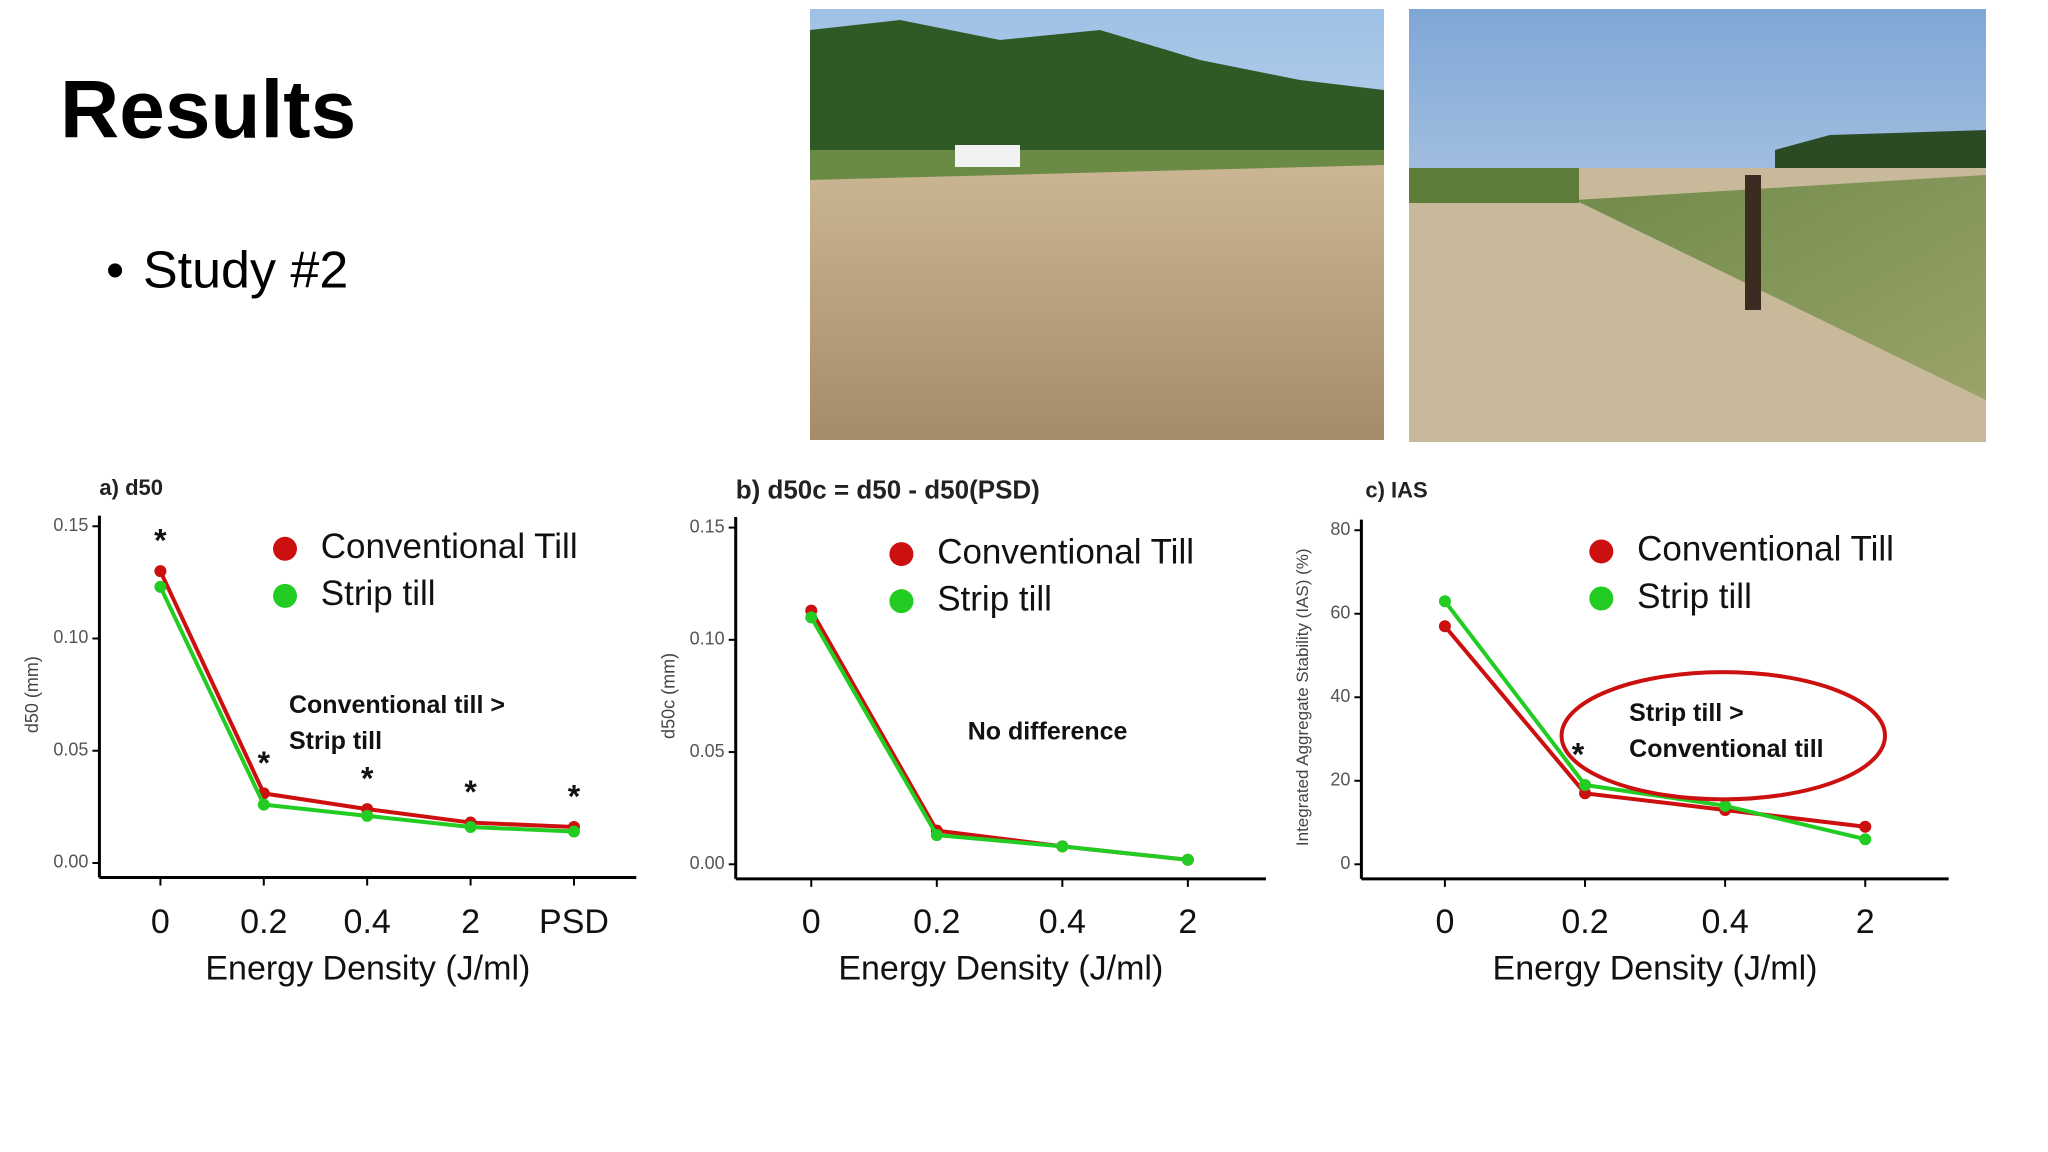 The height and width of the screenshot is (1152, 2048). Describe the element at coordinates (245, 271) in the screenshot. I see `bullet: Study #2` at that location.